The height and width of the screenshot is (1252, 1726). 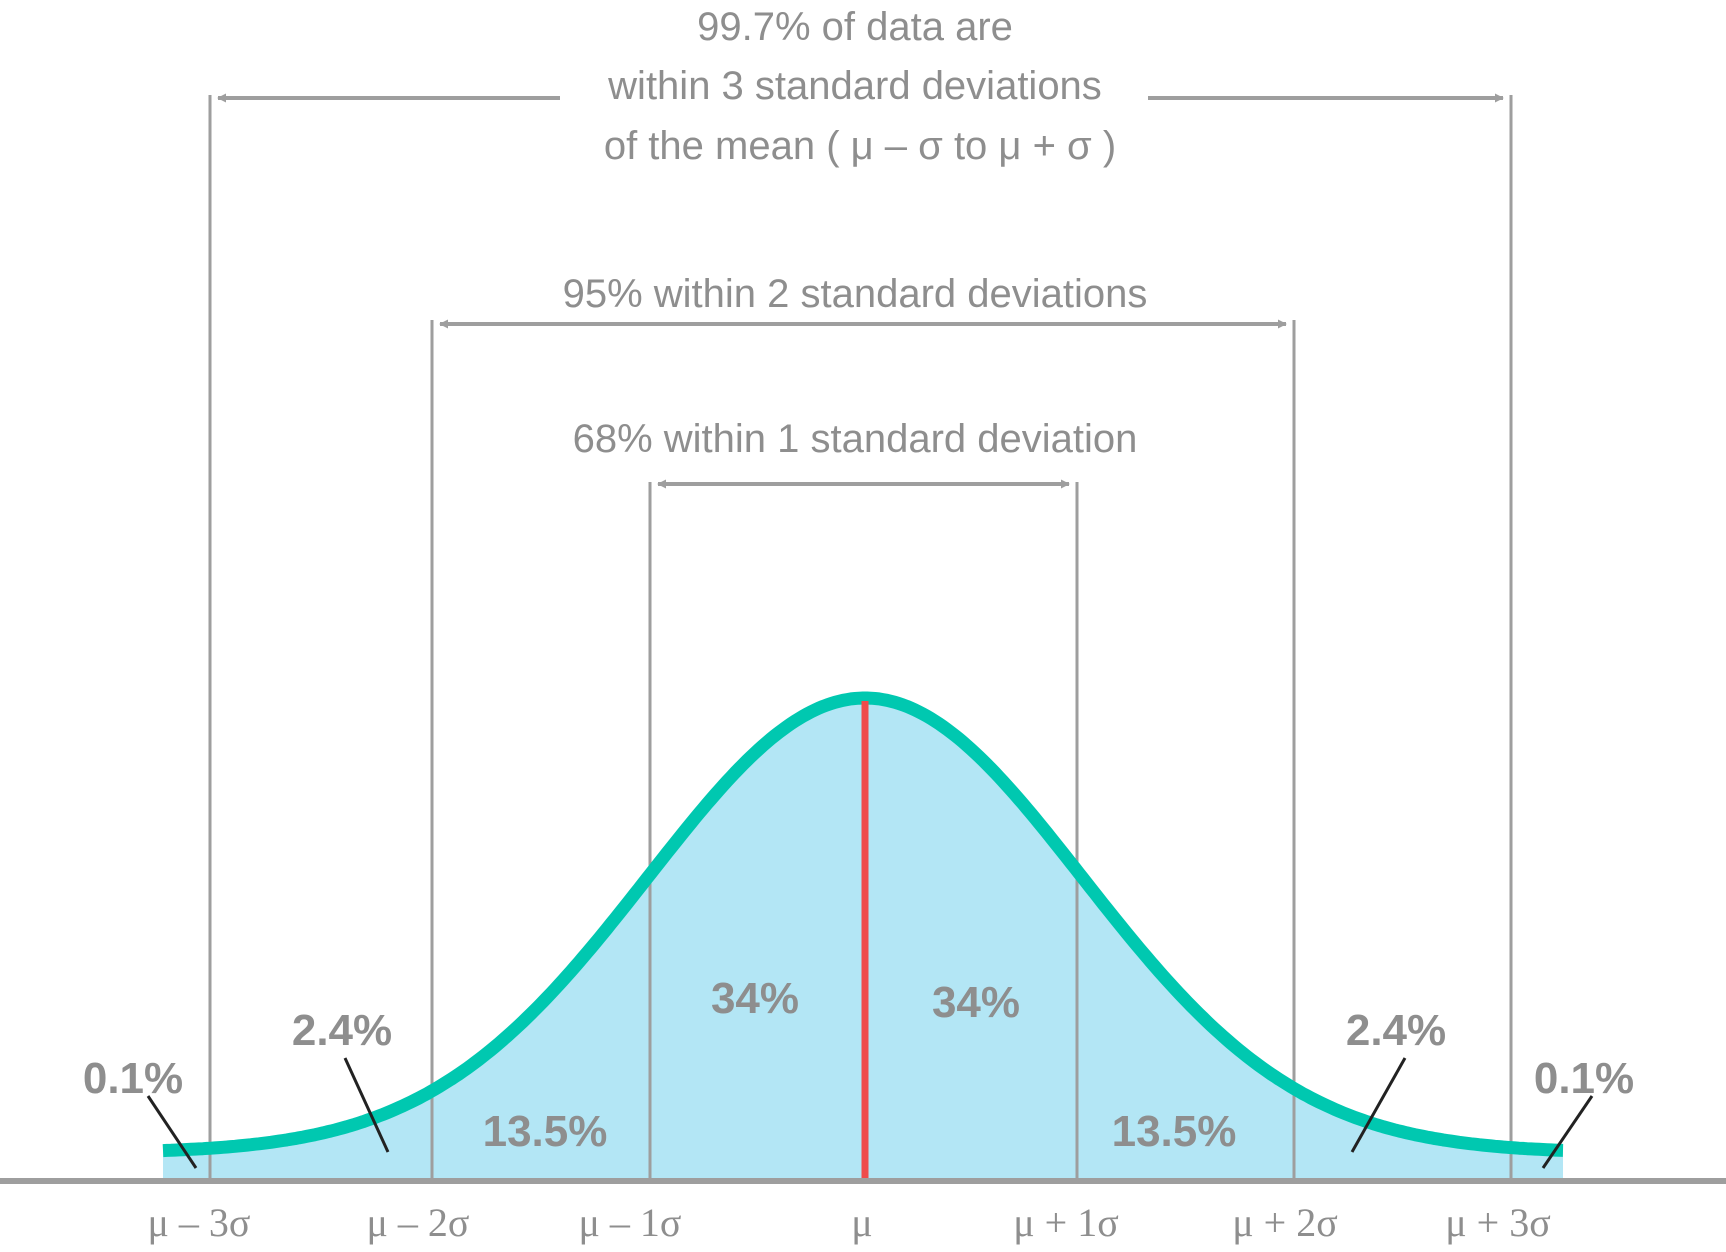 I want to click on three-sd-label-line3: of the mean ( μ – σ to μ + σ ), so click(x=860, y=146).